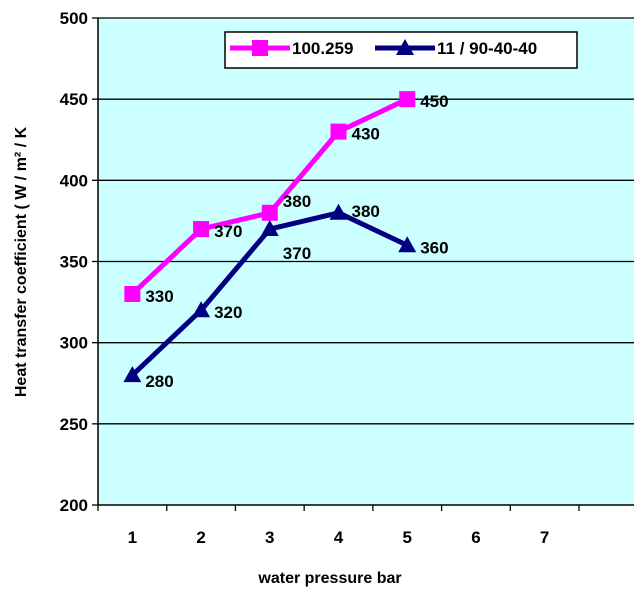 The height and width of the screenshot is (590, 642). What do you see at coordinates (21, 261) in the screenshot?
I see `y-axis-title: Heat transfer coefficient ( W / m² / K` at bounding box center [21, 261].